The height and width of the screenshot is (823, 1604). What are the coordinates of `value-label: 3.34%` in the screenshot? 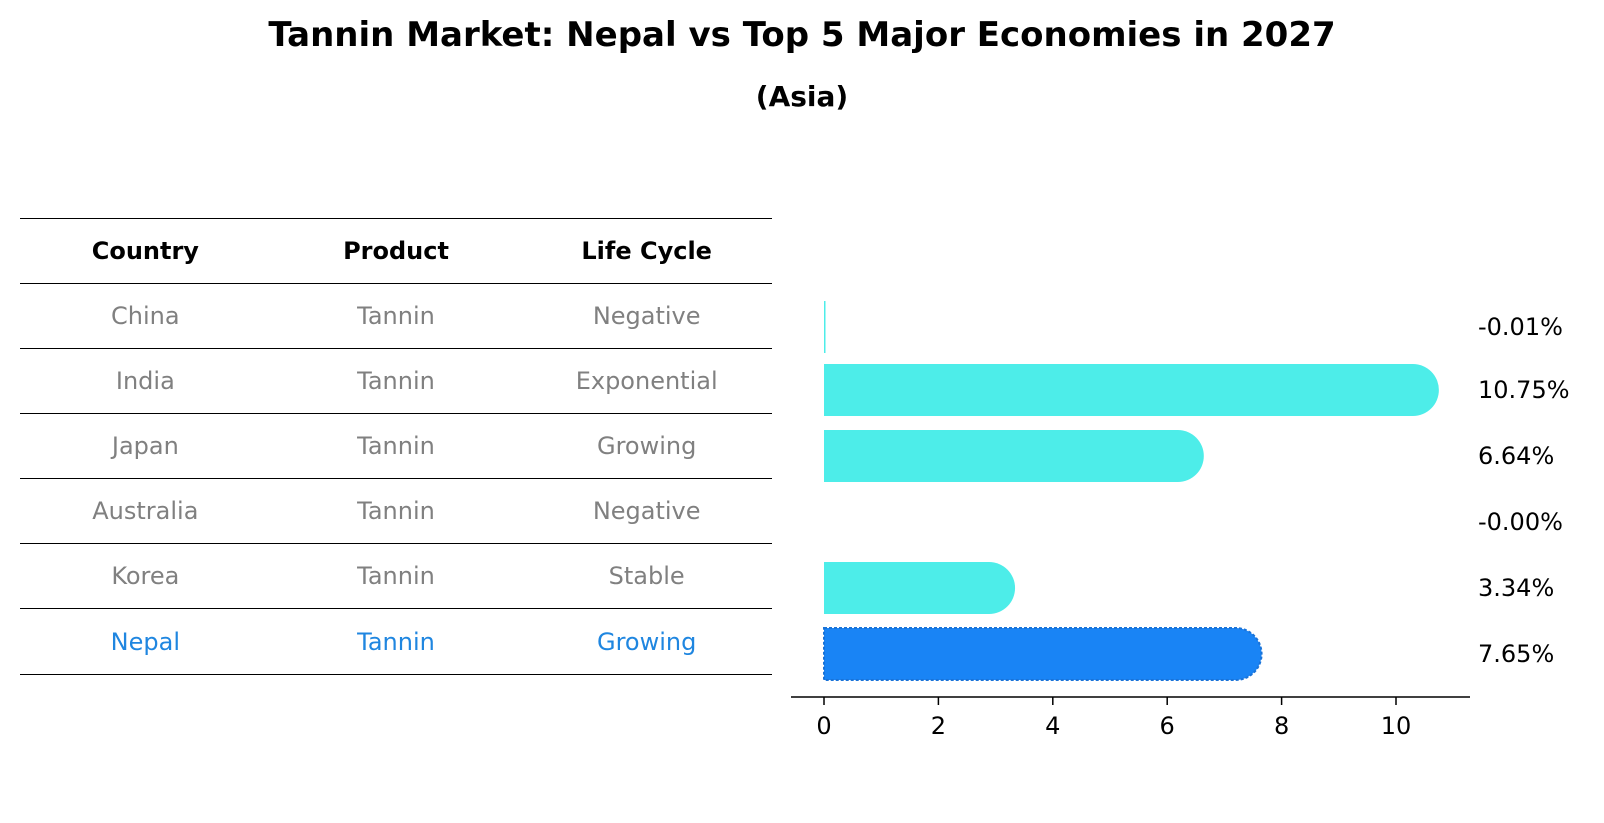 It's located at (1516, 588).